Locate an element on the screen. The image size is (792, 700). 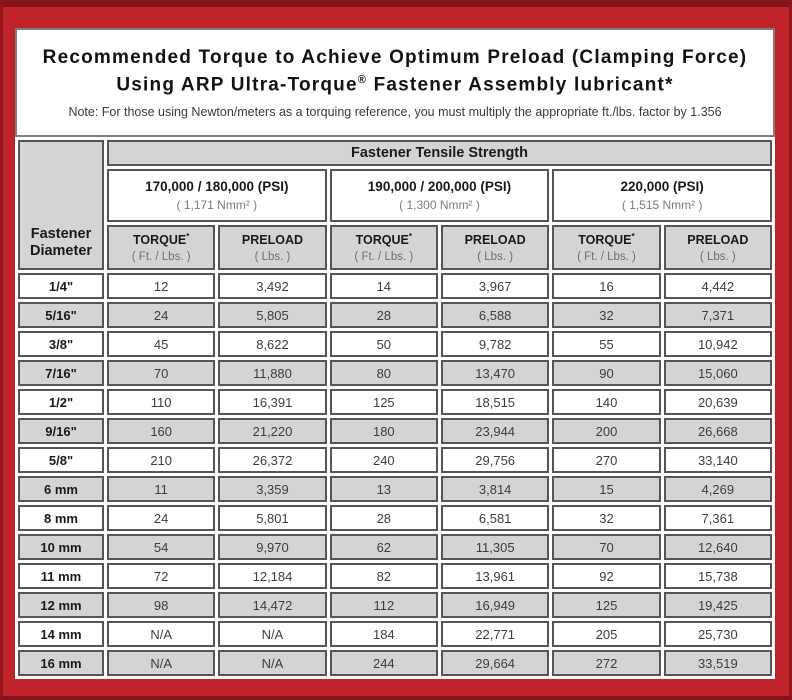
preload-value-cell: N/A is located at coordinates (272, 634).